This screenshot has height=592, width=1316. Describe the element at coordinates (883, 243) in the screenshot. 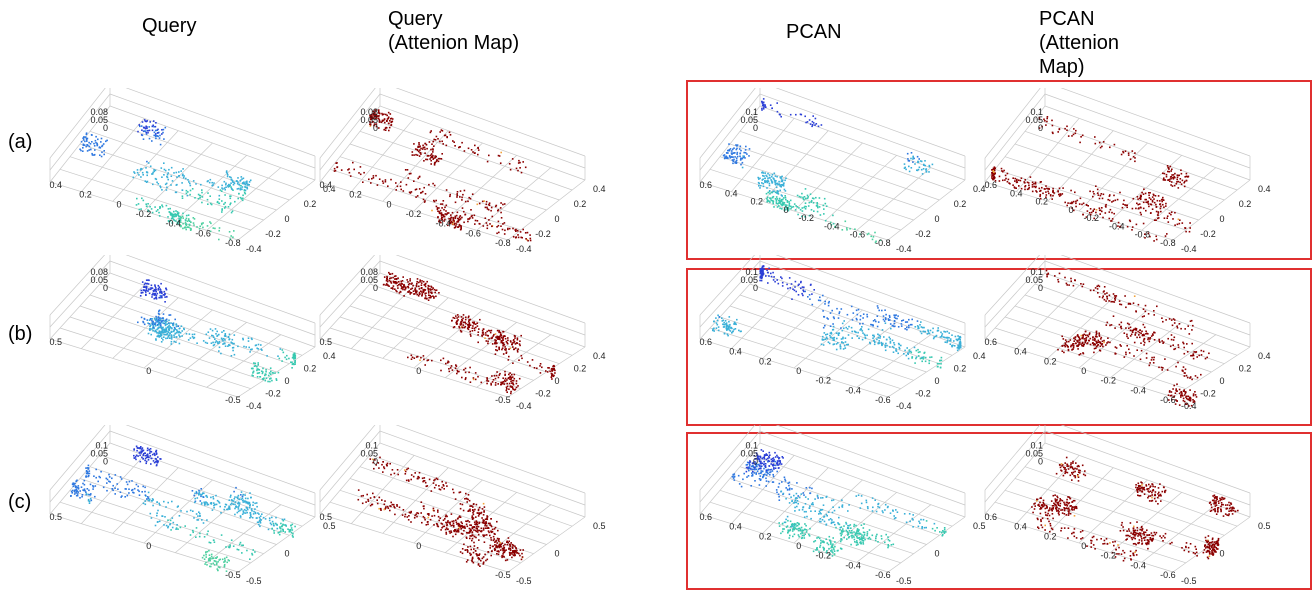

I see `y-tick-label: -0.8` at that location.